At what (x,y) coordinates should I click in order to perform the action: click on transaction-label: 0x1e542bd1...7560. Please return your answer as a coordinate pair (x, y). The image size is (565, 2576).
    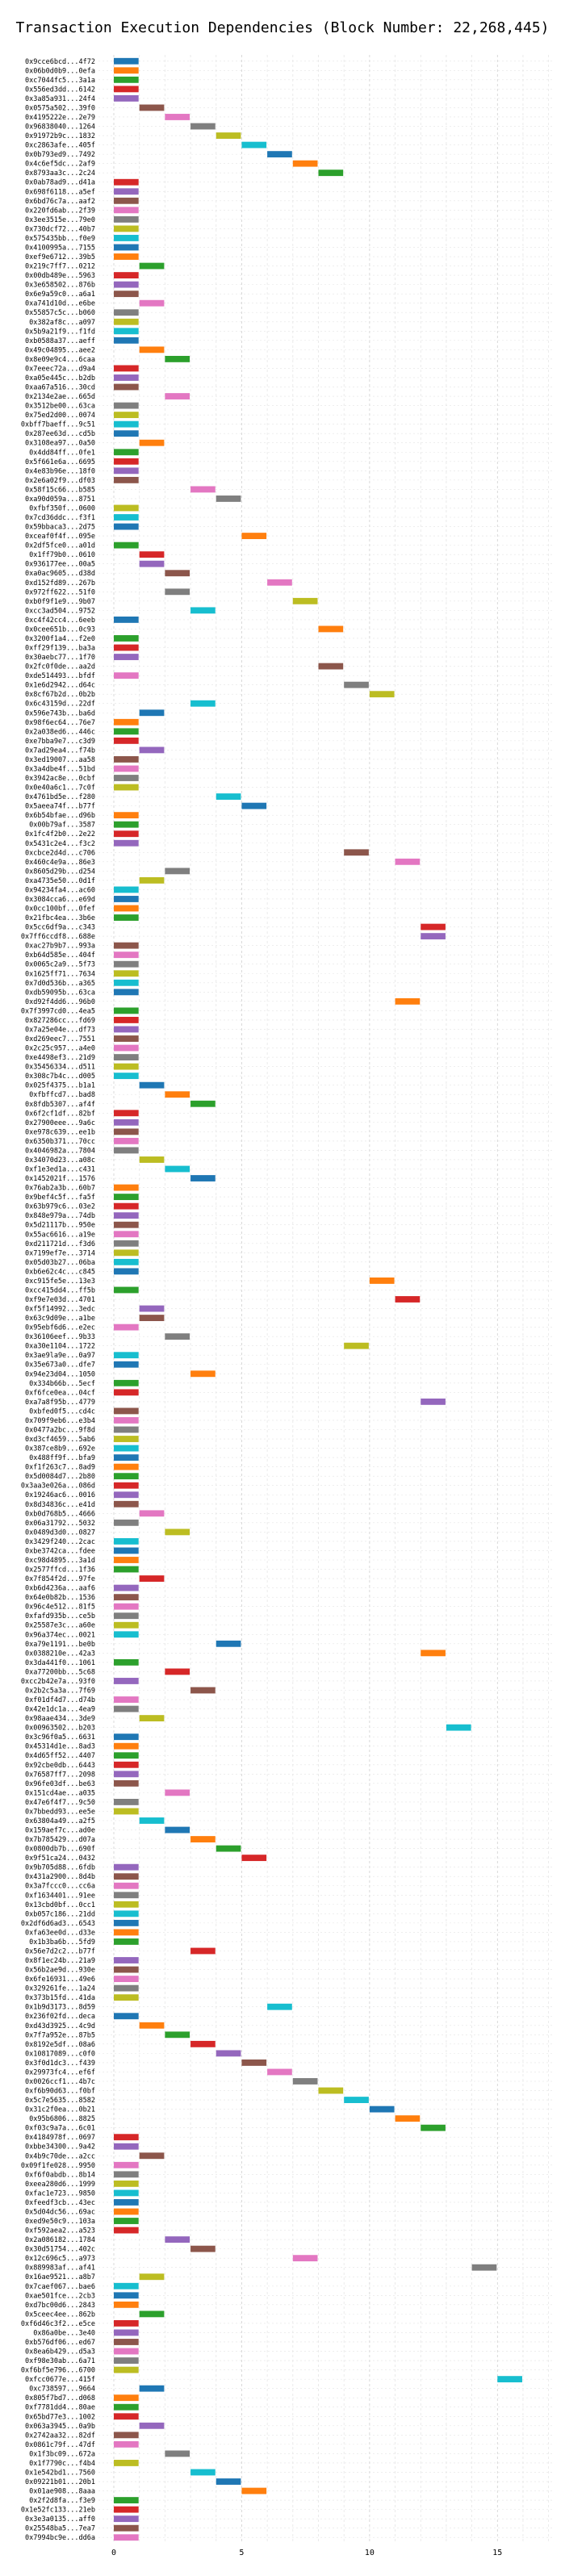
    Looking at the image, I should click on (60, 2473).